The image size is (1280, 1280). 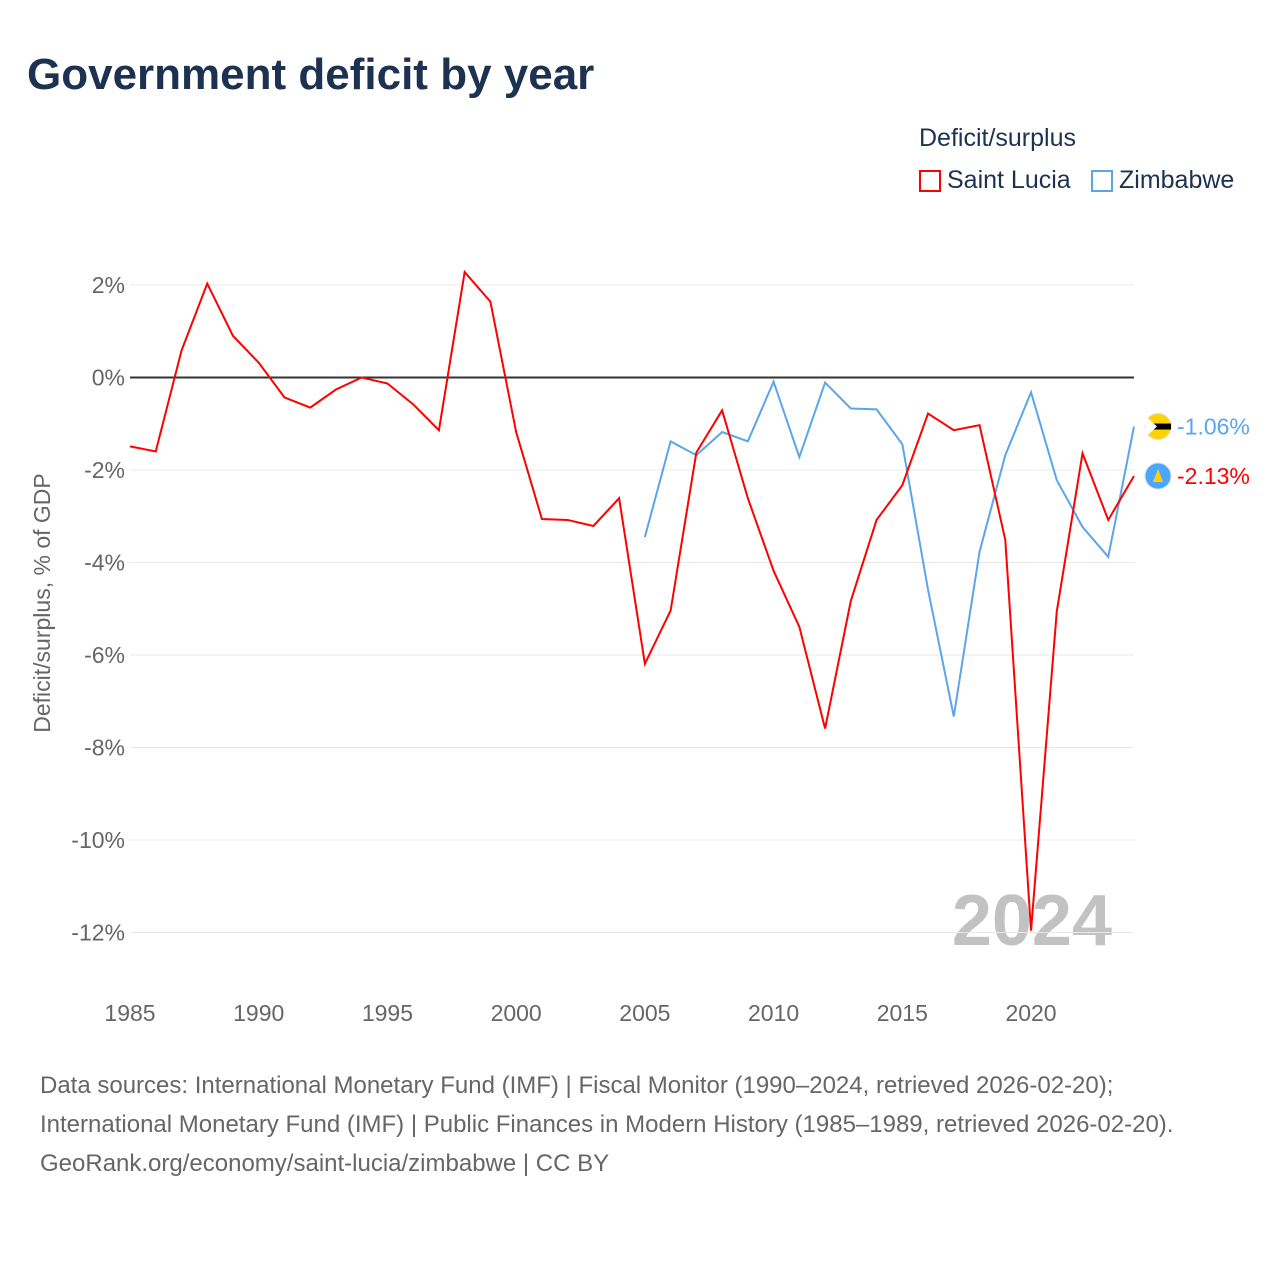 I want to click on x-tick-label: 2005, so click(x=644, y=1013).